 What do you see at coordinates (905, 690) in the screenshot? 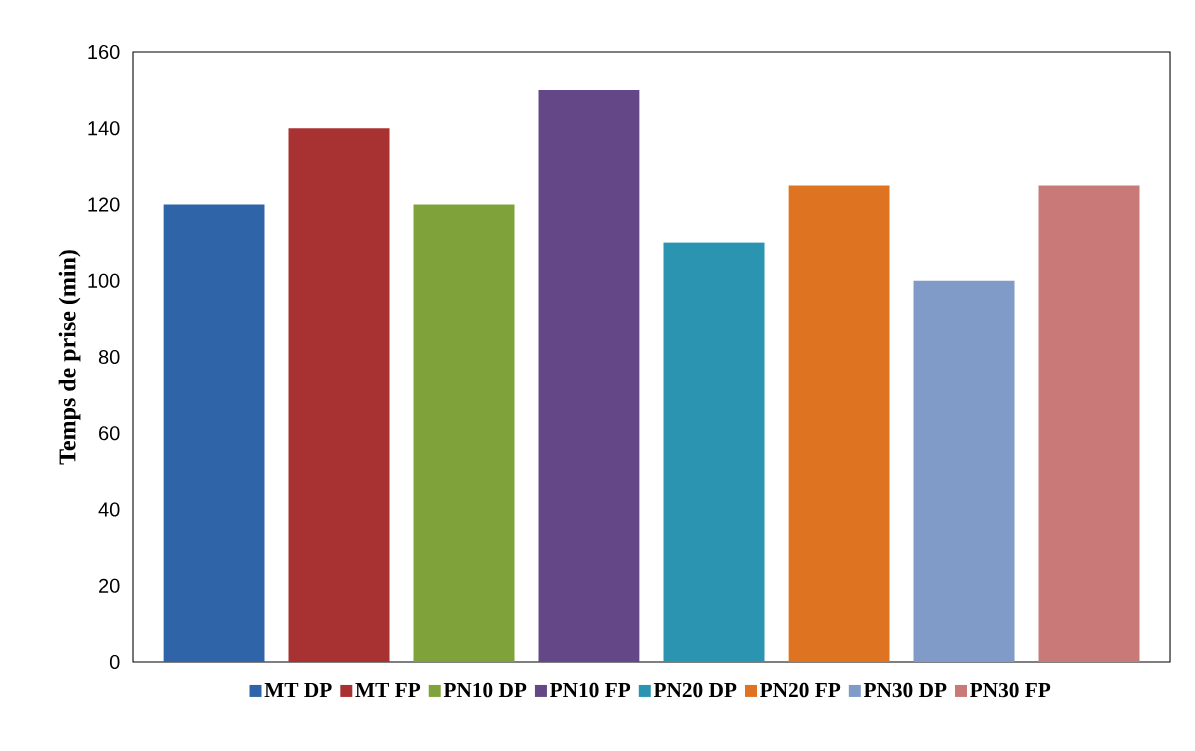
I see `legend-label: PN30 DP` at bounding box center [905, 690].